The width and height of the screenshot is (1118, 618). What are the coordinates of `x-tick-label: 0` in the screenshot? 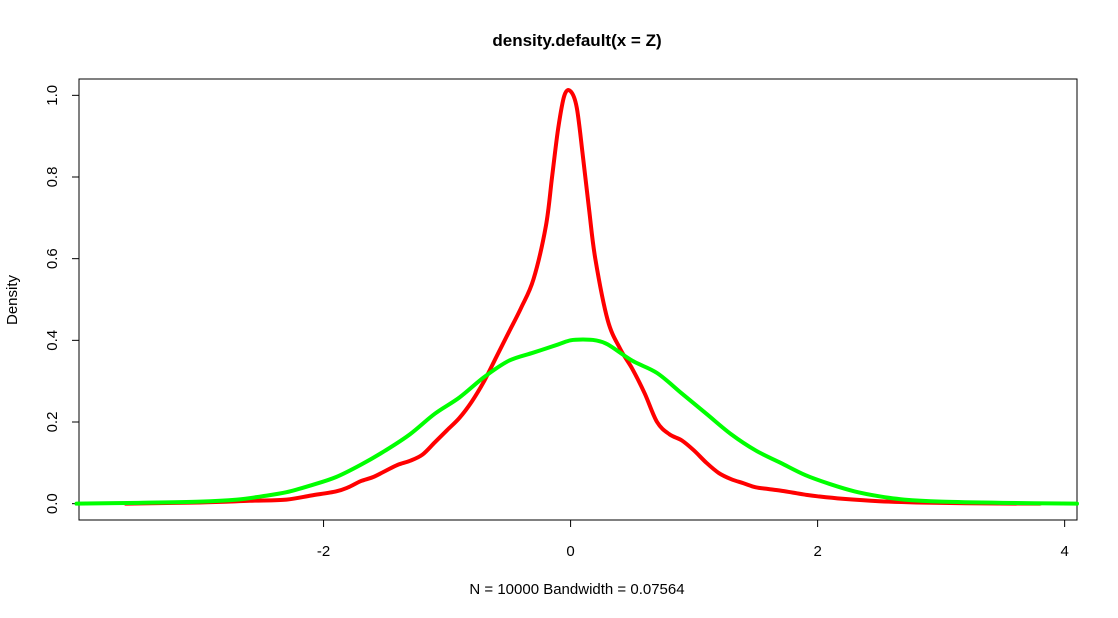 It's located at (570, 551).